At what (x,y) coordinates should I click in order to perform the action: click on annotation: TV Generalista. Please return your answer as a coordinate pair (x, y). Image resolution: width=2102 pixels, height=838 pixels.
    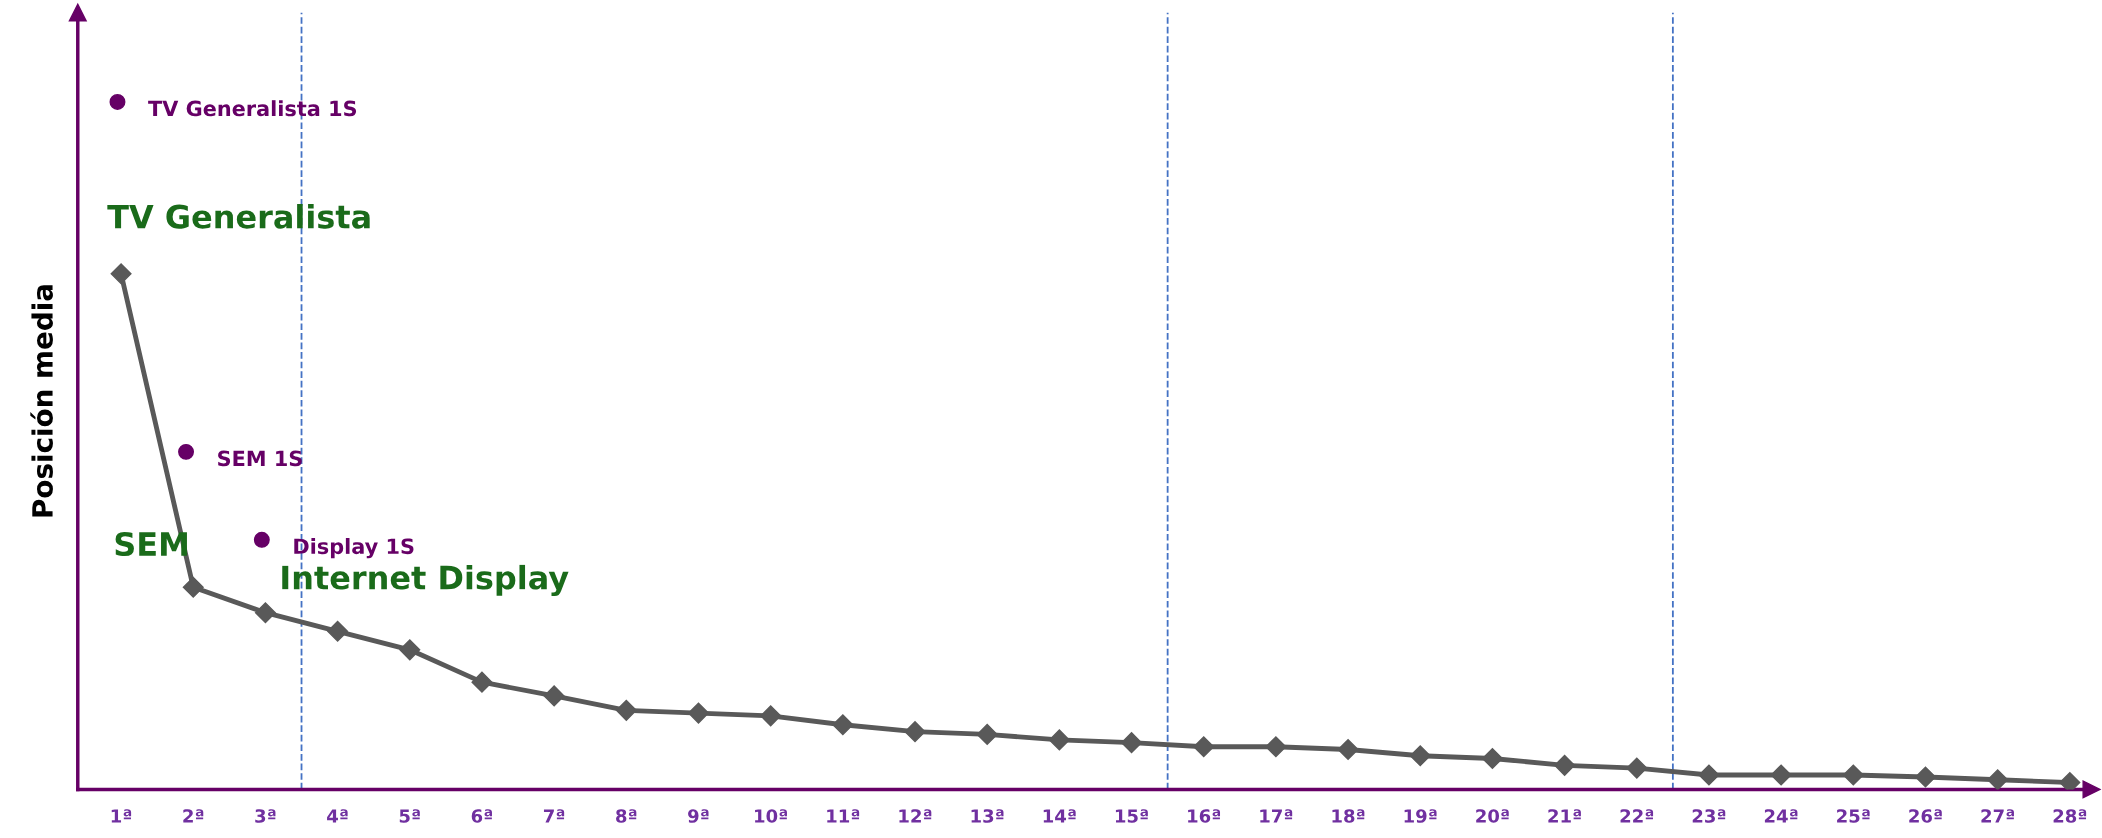
    Looking at the image, I should click on (238, 216).